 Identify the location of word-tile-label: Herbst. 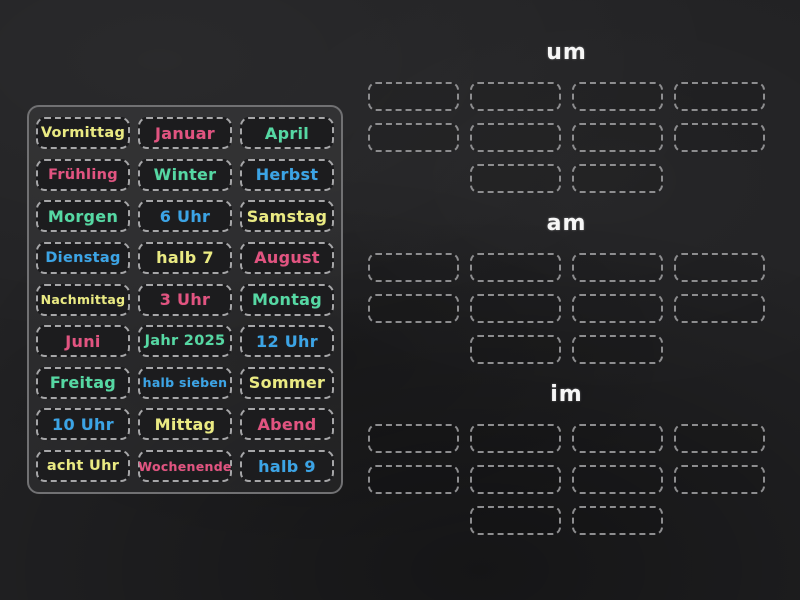
(287, 175).